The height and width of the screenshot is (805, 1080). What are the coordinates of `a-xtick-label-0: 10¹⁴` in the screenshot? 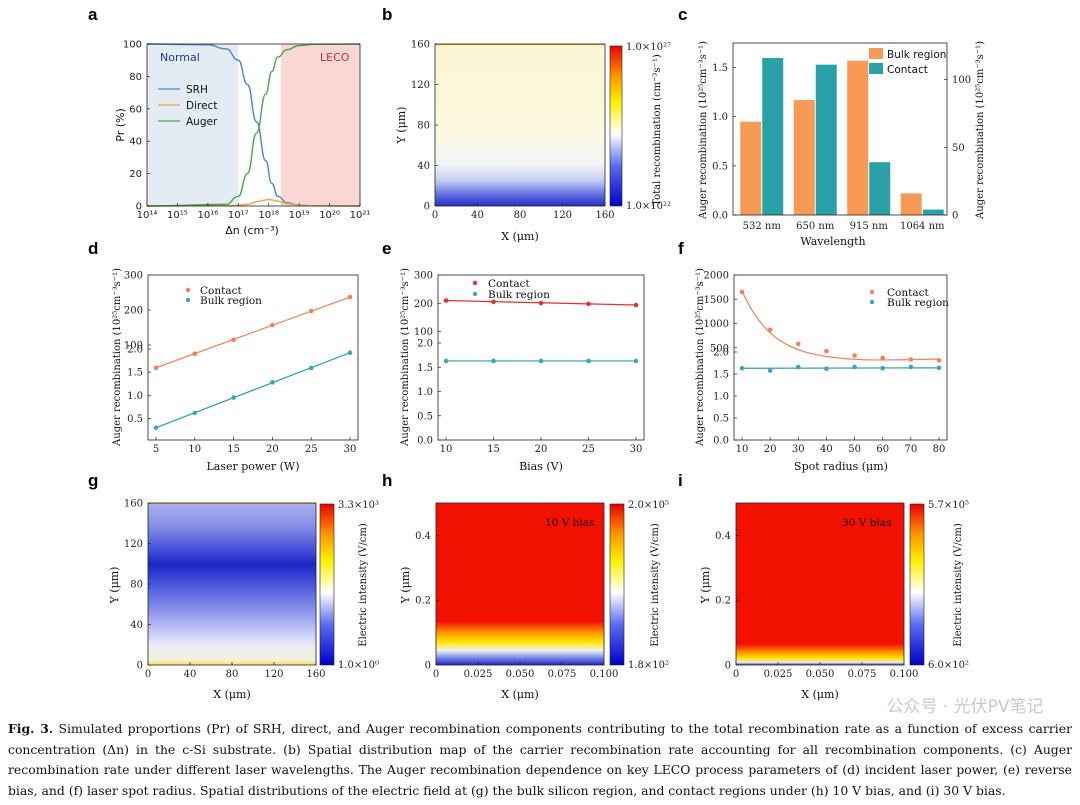 It's located at (147, 215).